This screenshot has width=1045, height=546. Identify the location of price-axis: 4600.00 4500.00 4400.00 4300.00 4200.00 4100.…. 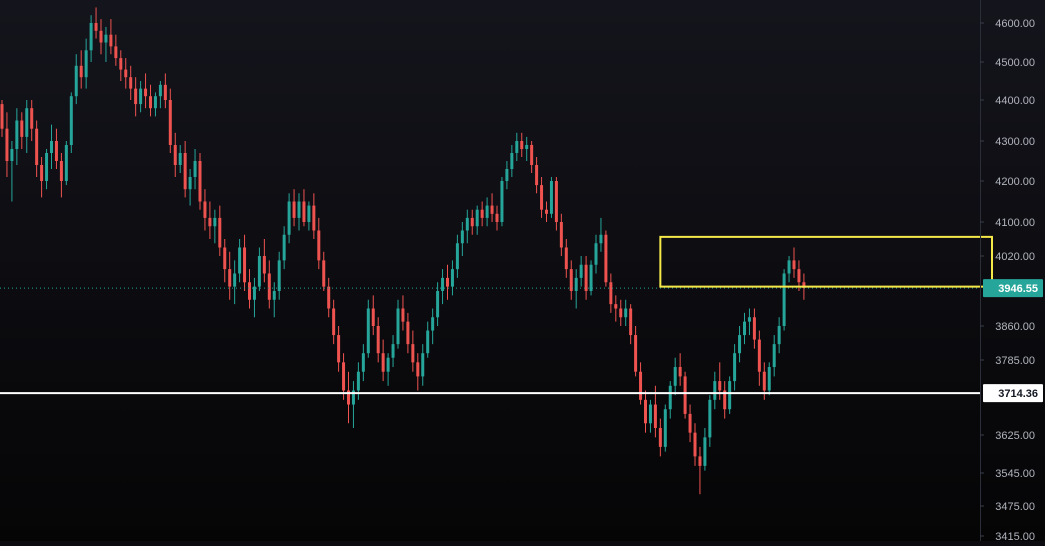
(1007, 280).